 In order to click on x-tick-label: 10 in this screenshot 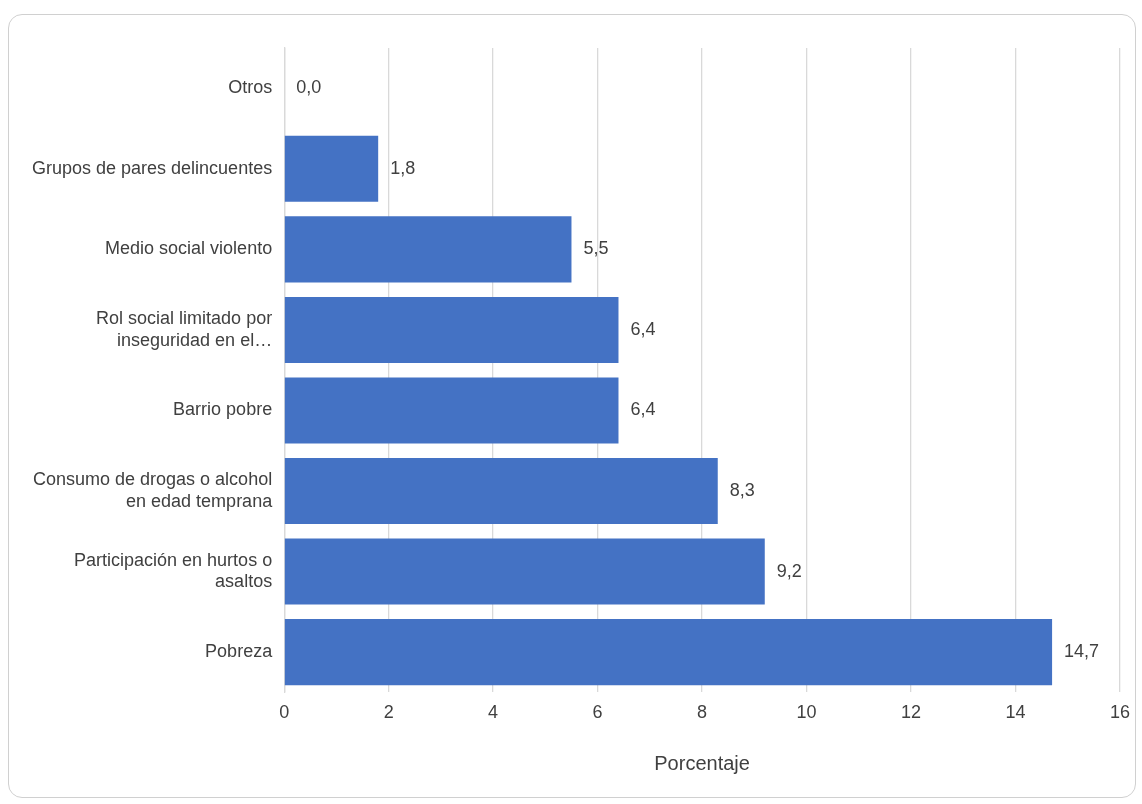, I will do `click(806, 712)`.